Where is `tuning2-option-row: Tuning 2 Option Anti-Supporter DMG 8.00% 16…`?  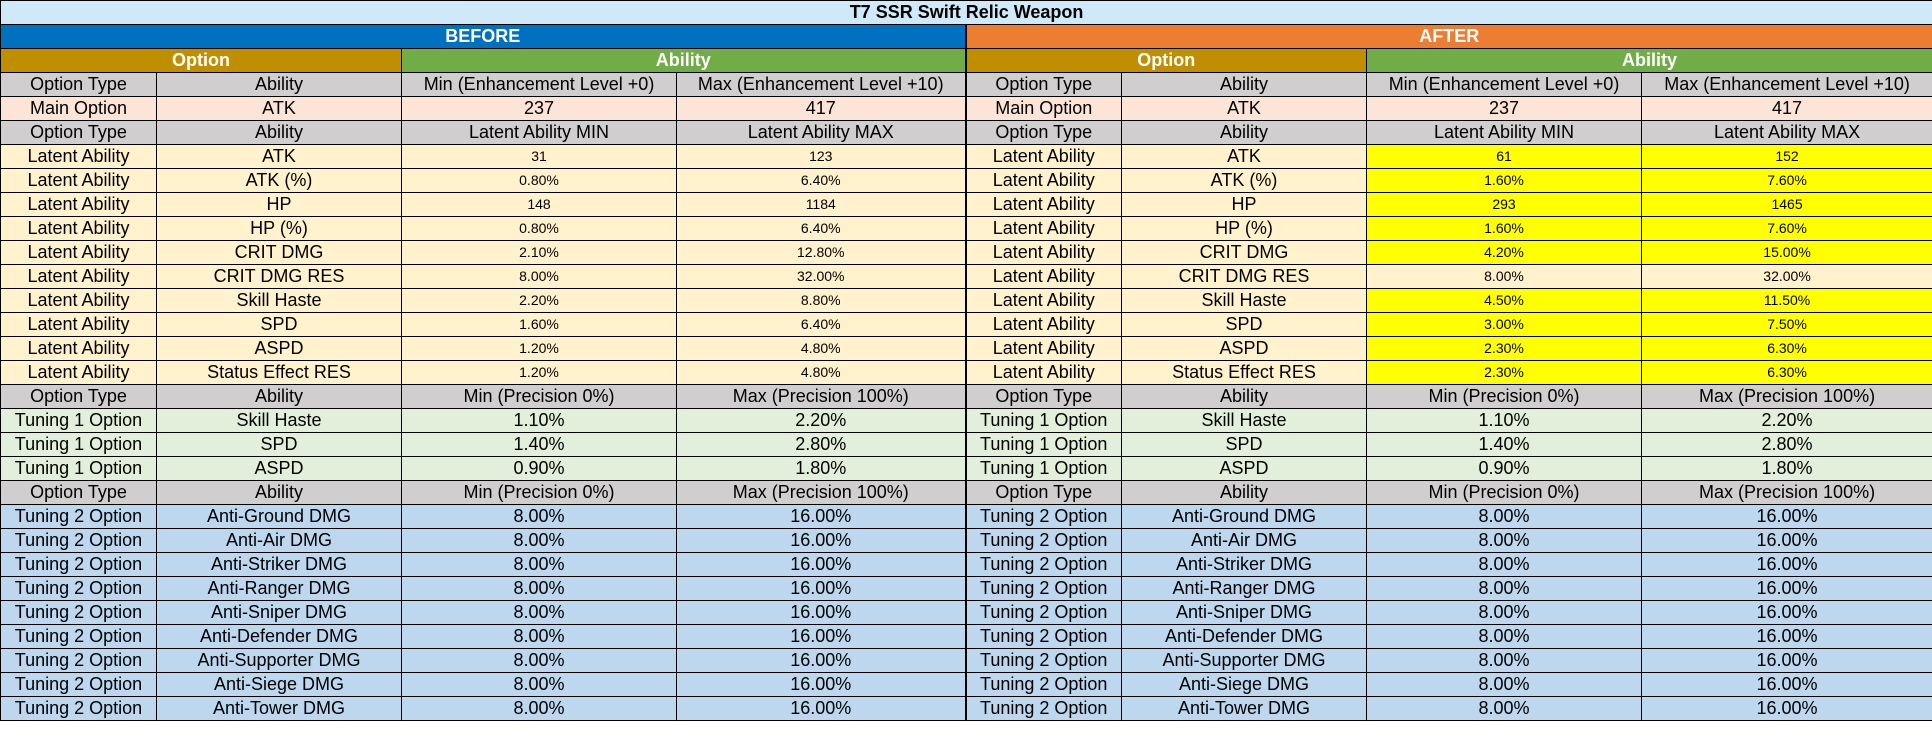
tuning2-option-row: Tuning 2 Option Anti-Supporter DMG 8.00% 16… is located at coordinates (966, 660).